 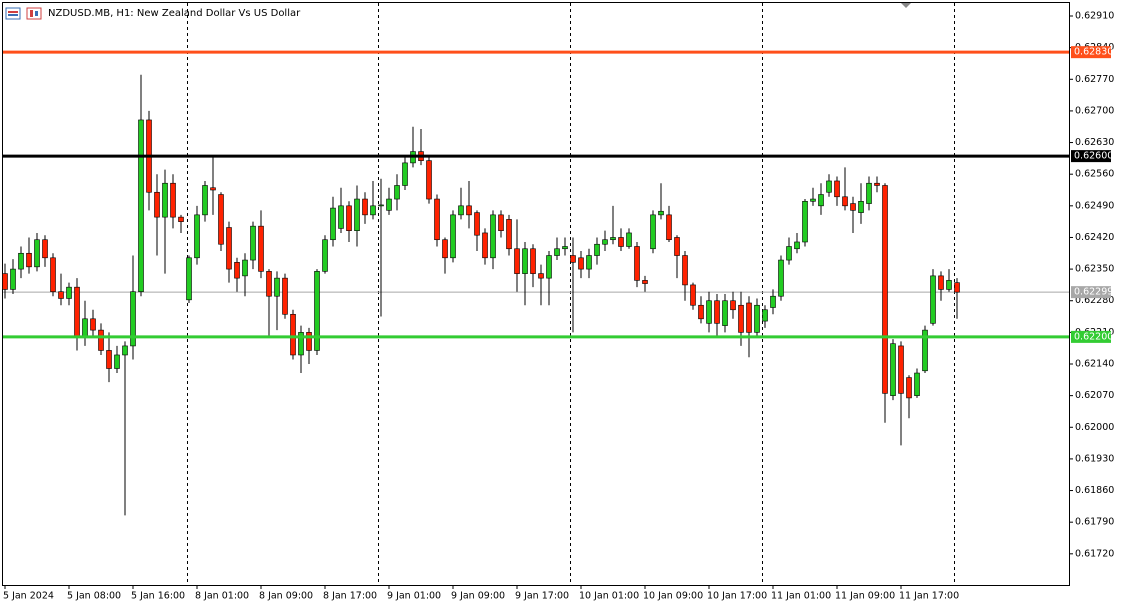 I want to click on y-tick-label: 0.62630, so click(x=1094, y=142).